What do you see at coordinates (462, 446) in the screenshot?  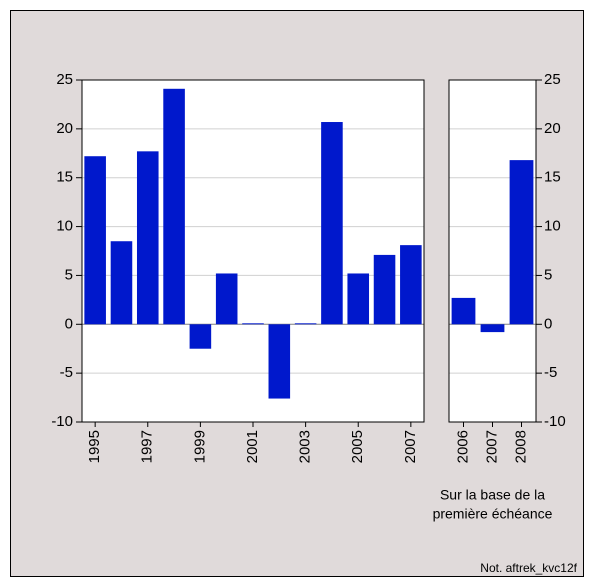 I see `x-tick-label: 2006` at bounding box center [462, 446].